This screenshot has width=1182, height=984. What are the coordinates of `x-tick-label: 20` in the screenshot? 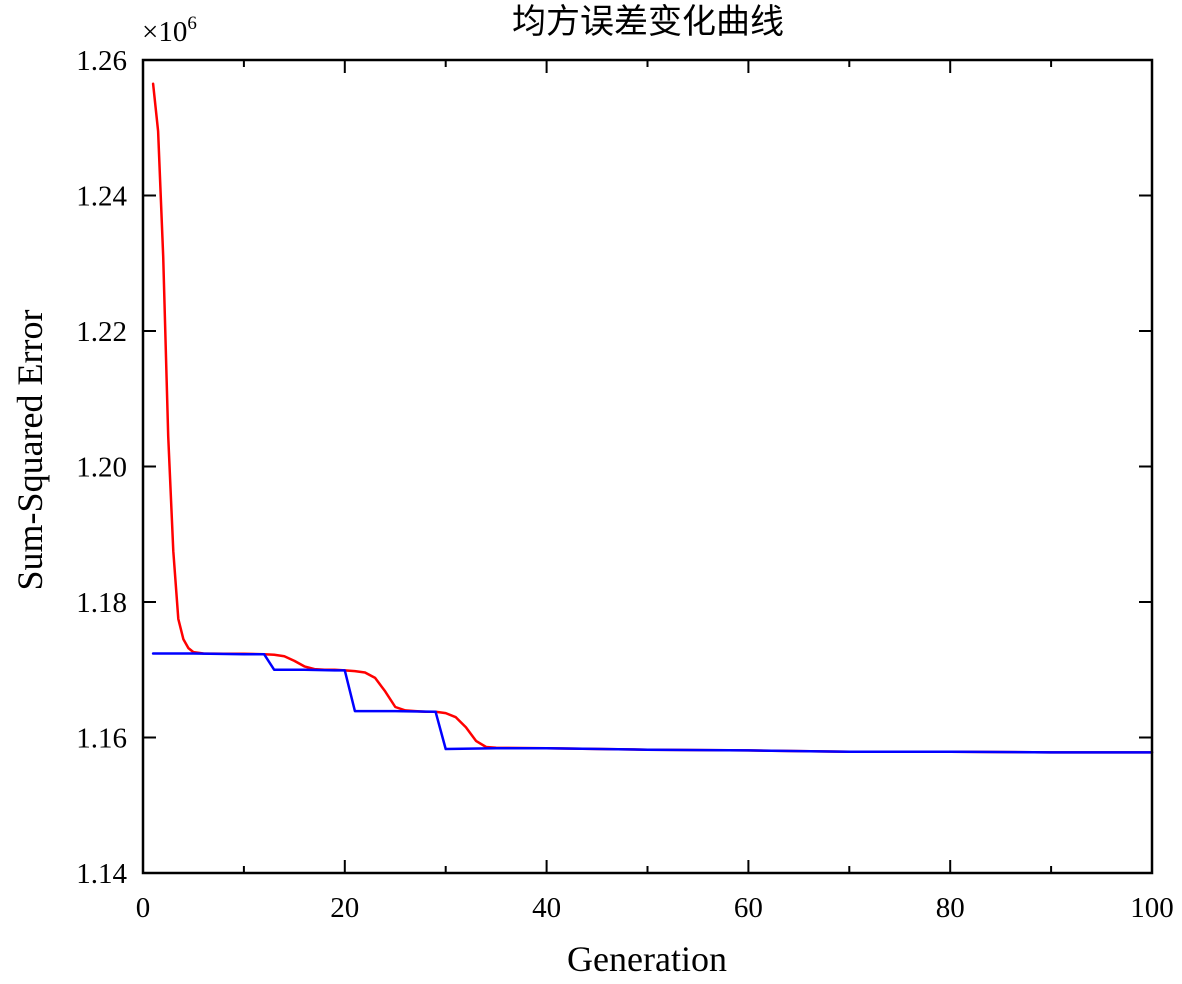 It's located at (344, 908).